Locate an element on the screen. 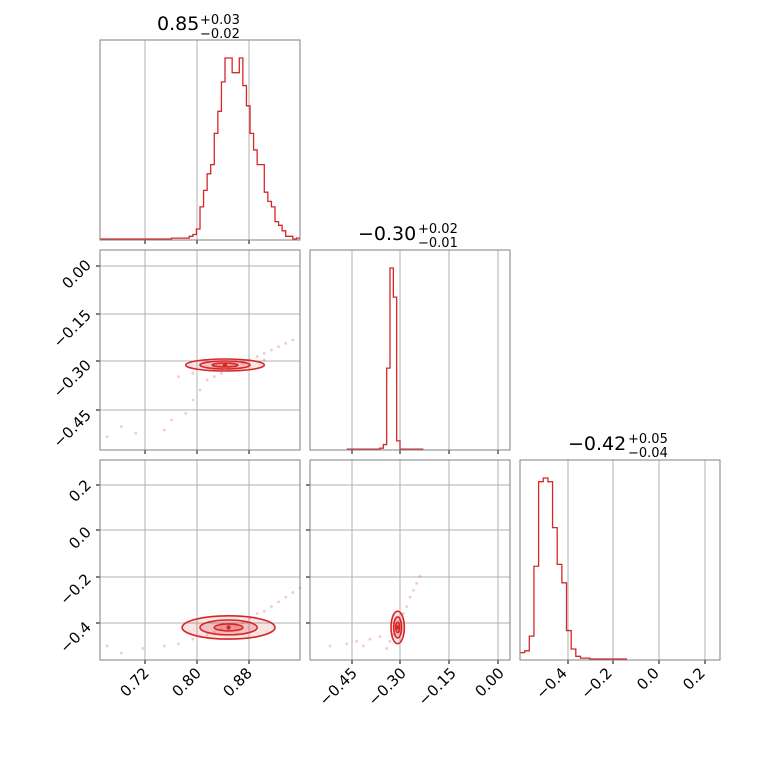 The width and height of the screenshot is (760, 760). title-param-1-plus: +0.03 is located at coordinates (220, 20).